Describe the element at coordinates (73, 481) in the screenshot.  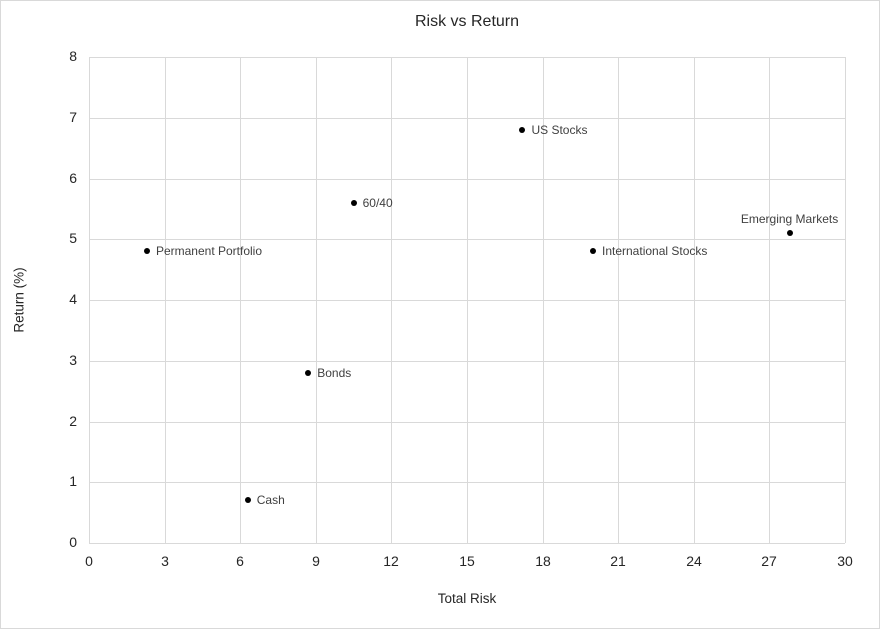
I see `y-tick-label: 1` at that location.